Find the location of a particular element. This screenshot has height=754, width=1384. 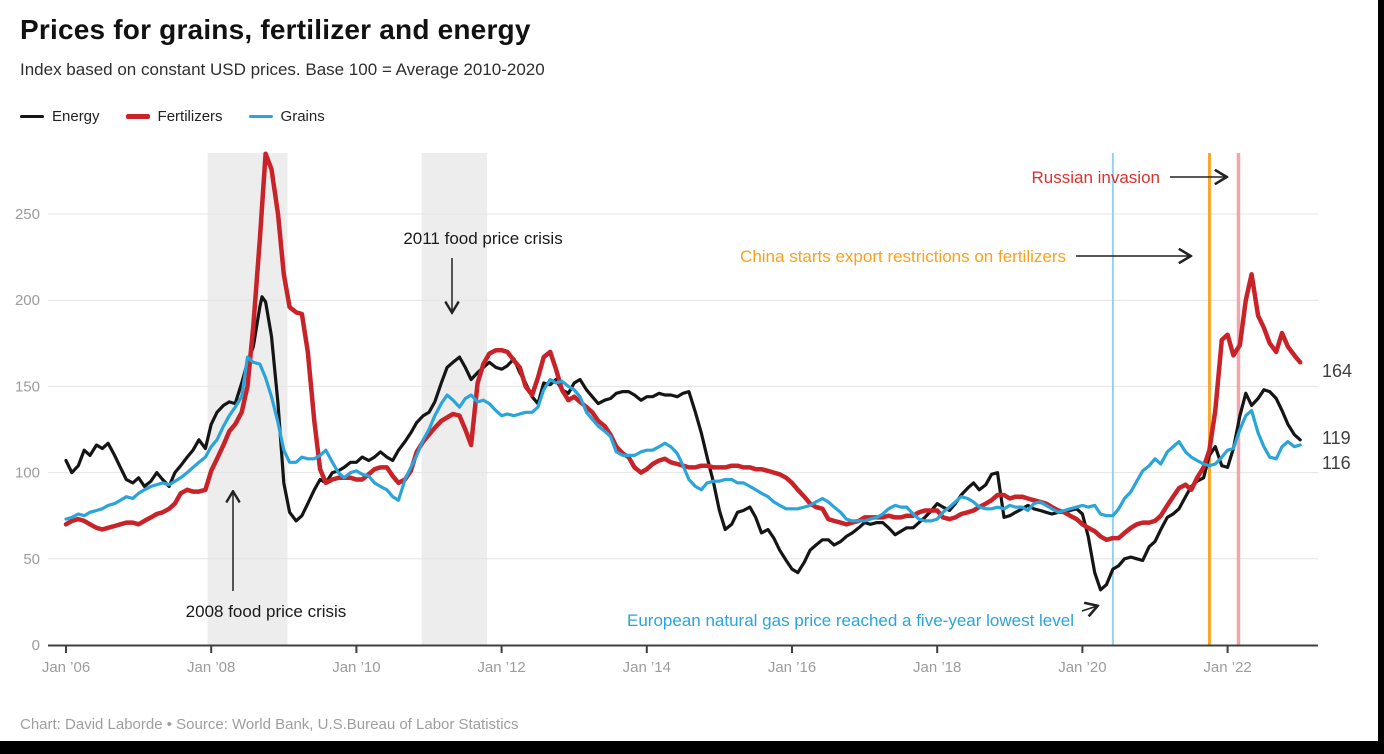

screen-frame-right is located at coordinates (1381, 377).